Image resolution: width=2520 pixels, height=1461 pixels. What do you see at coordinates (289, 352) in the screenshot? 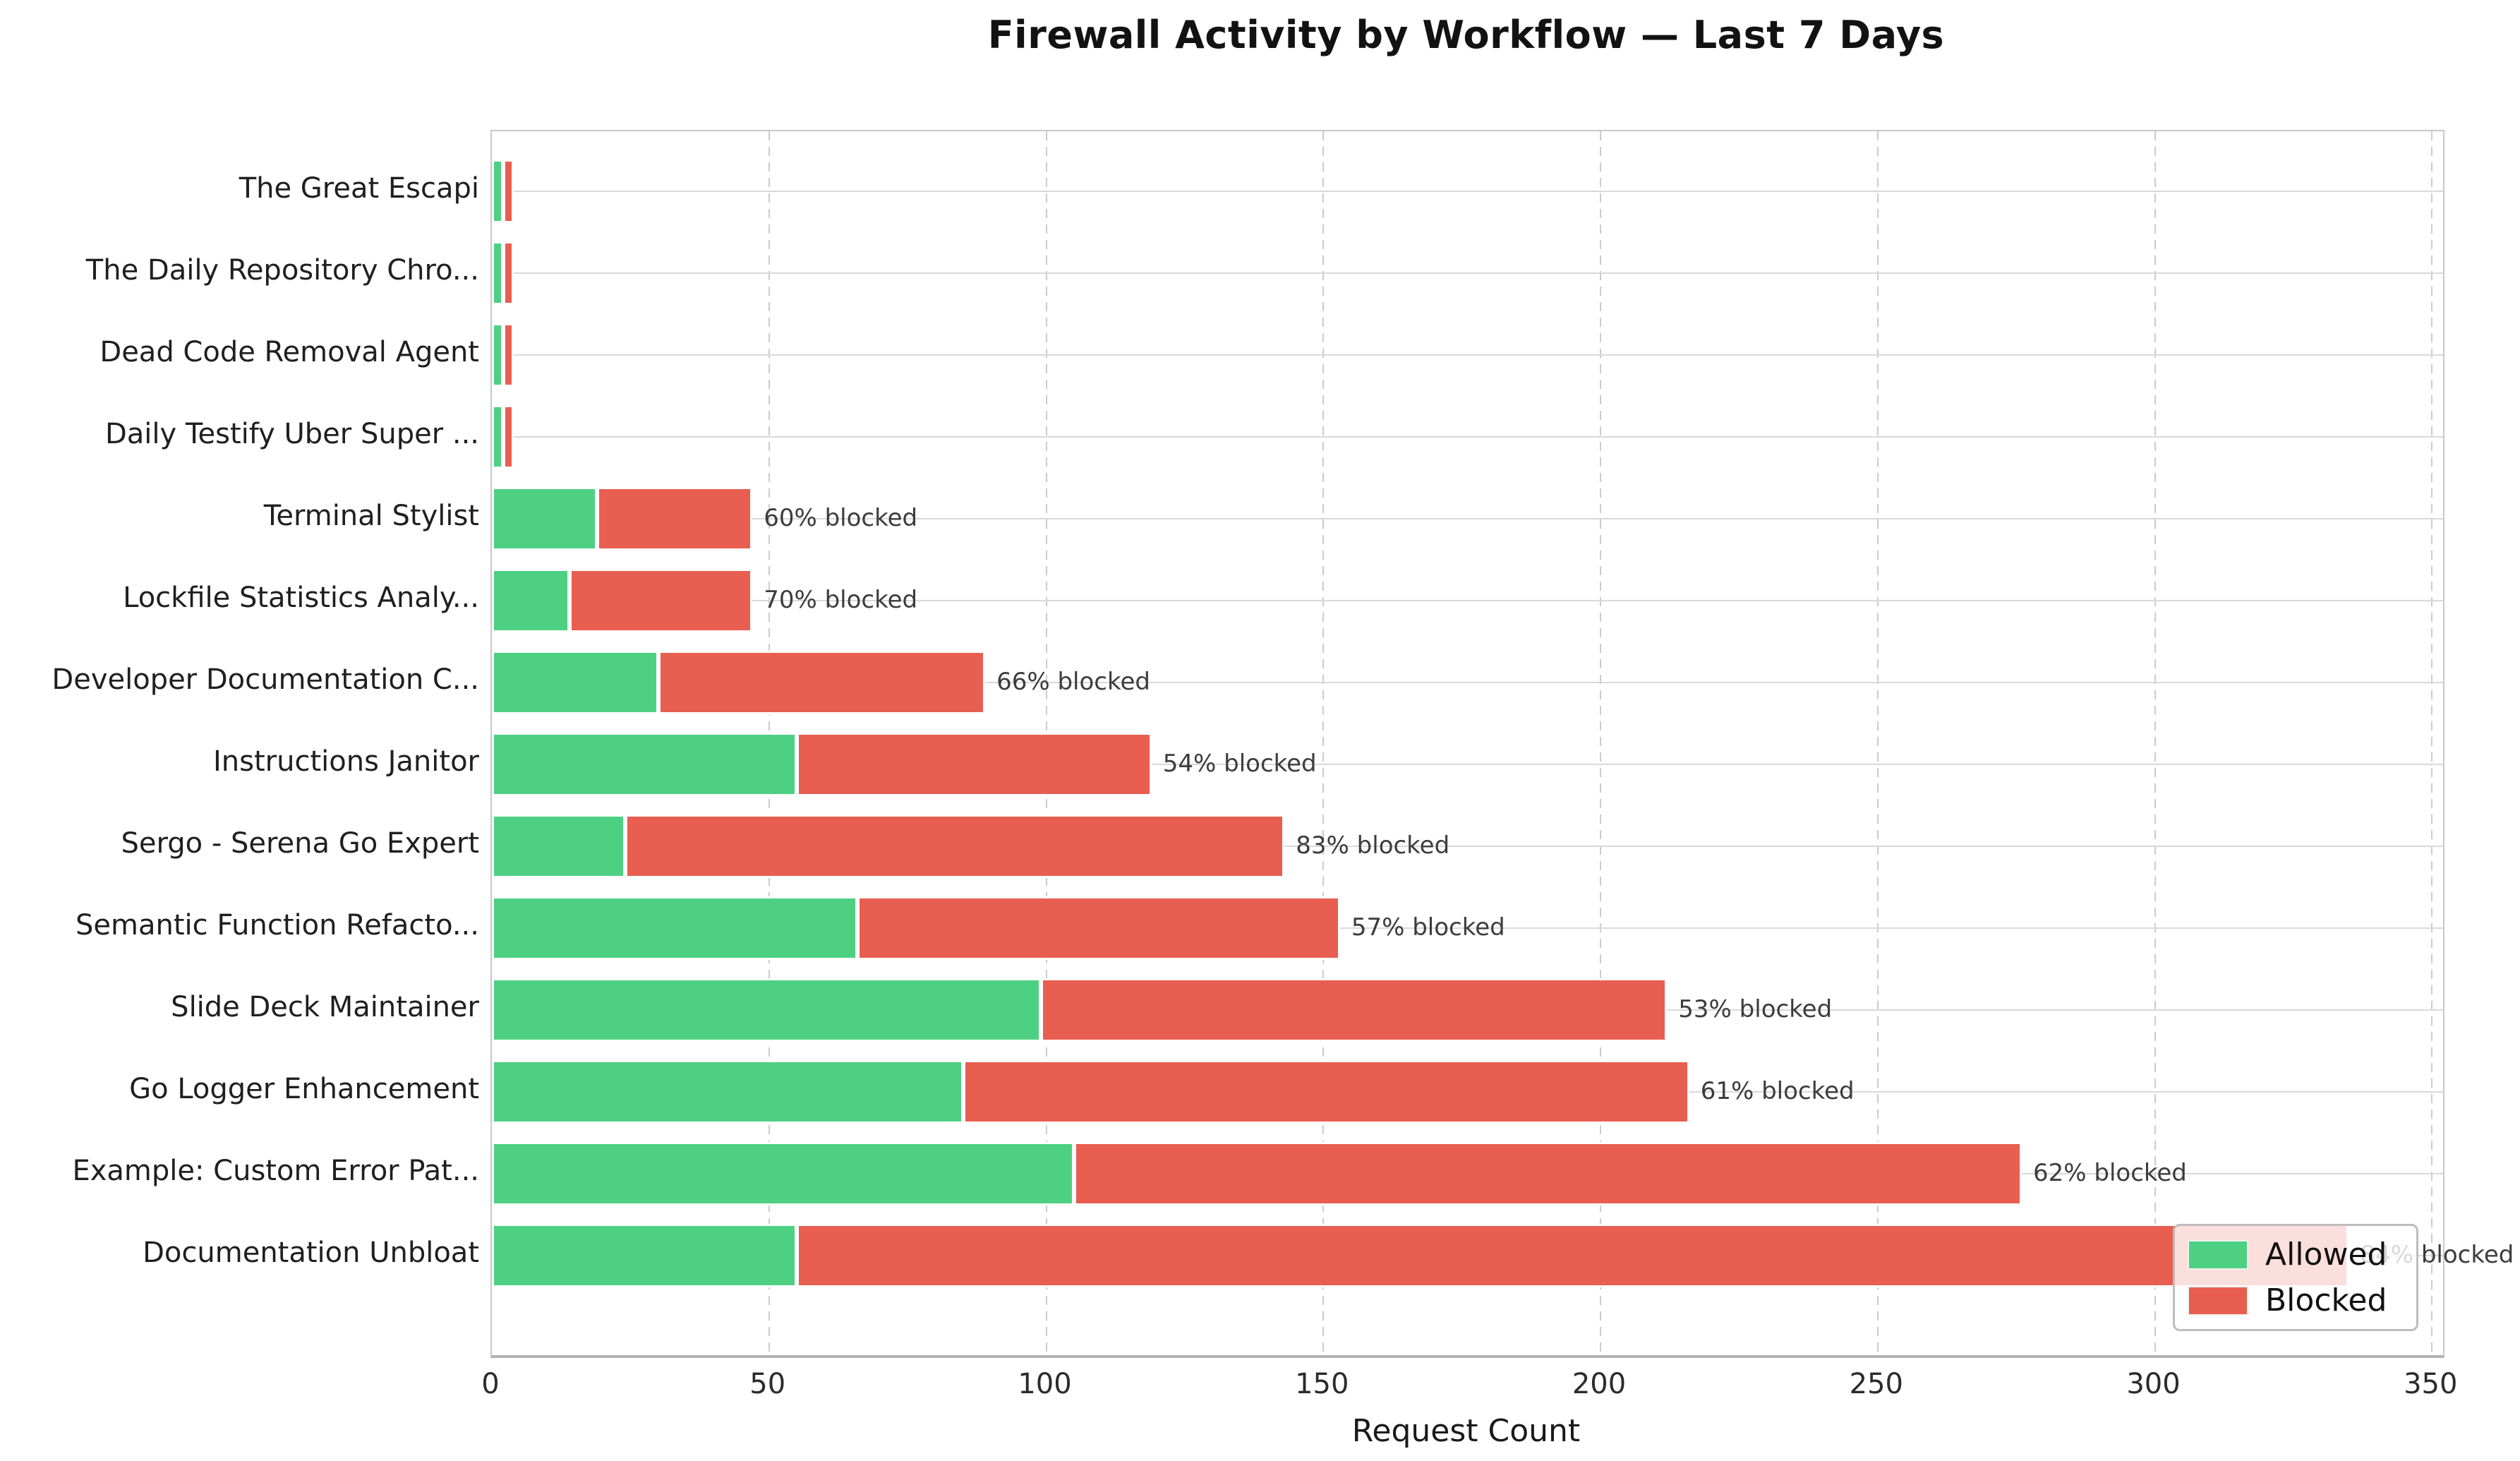
I see `category-label: Dead Code Removal Agent` at bounding box center [289, 352].